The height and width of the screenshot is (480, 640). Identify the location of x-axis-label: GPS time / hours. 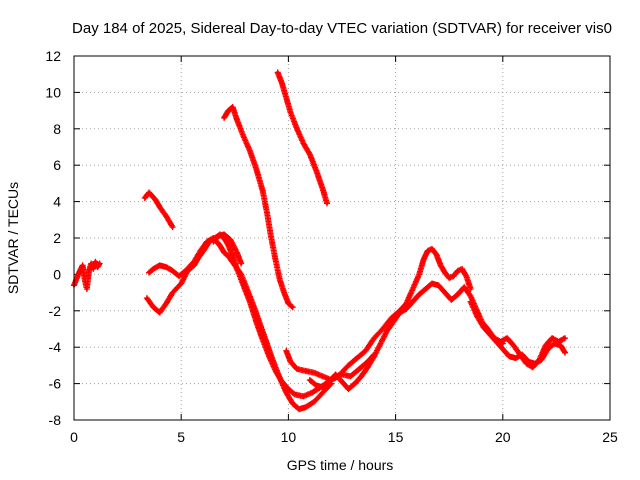
(340, 465).